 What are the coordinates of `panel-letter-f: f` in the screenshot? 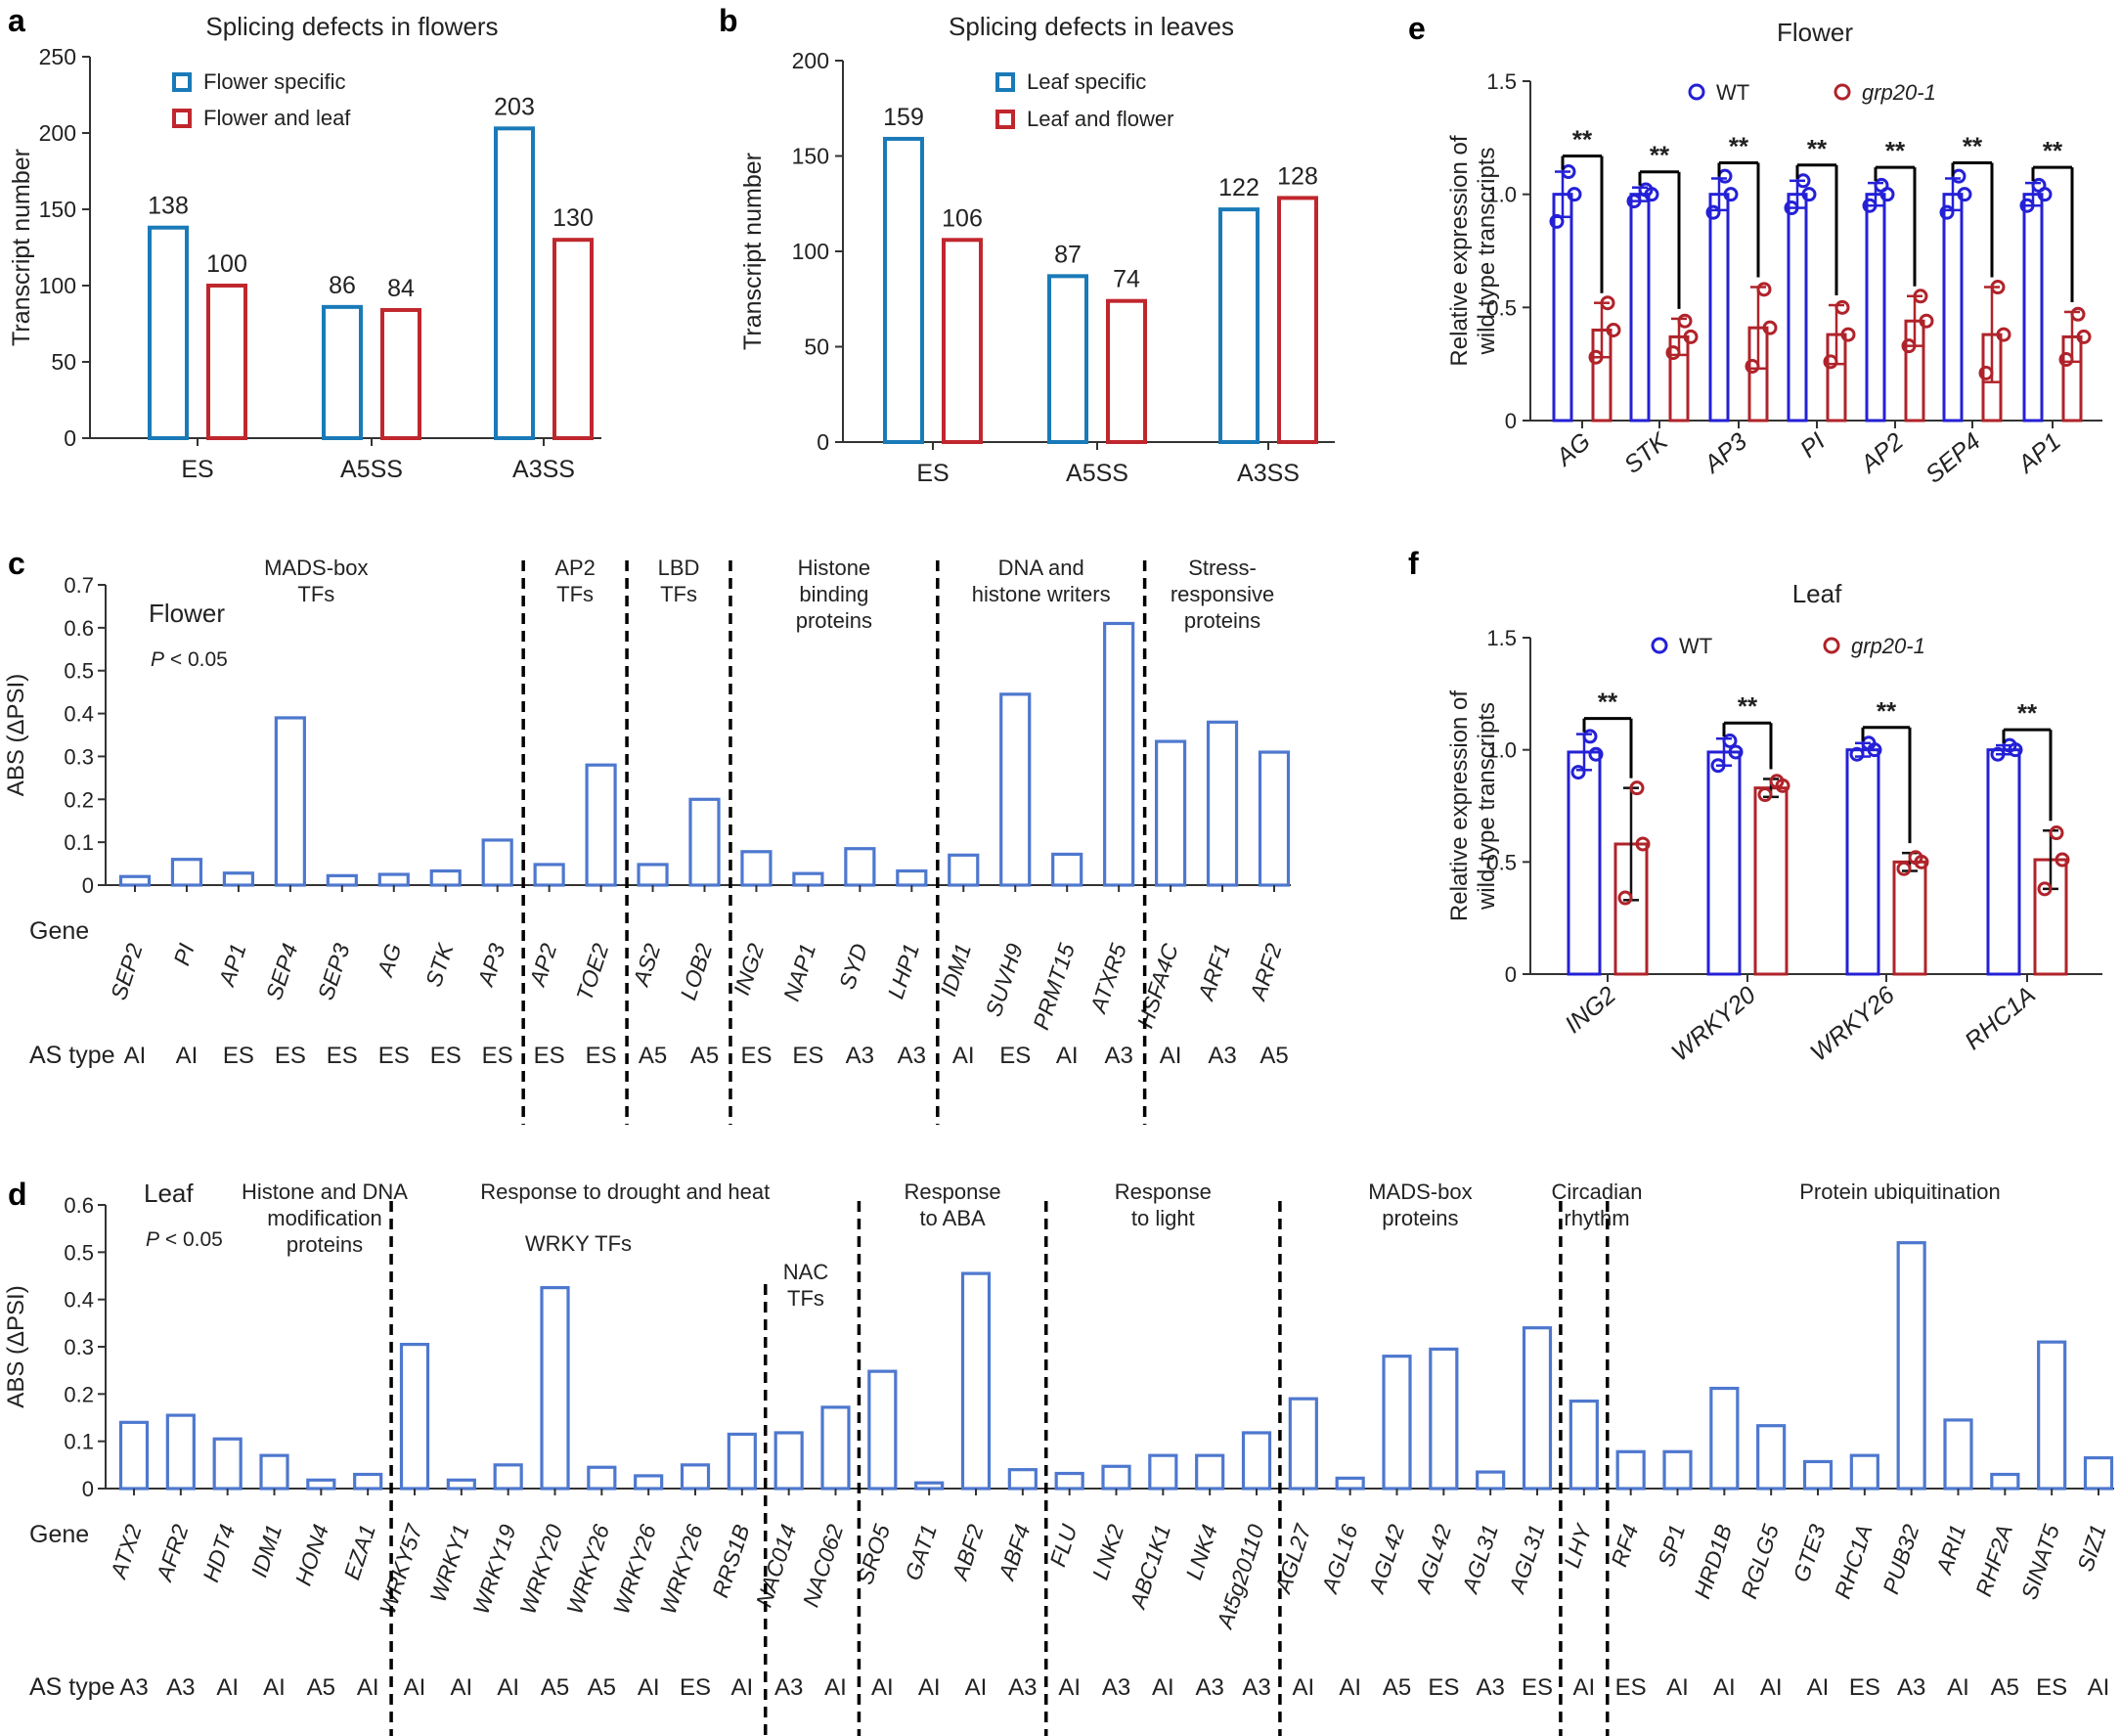 It's located at (1413, 563).